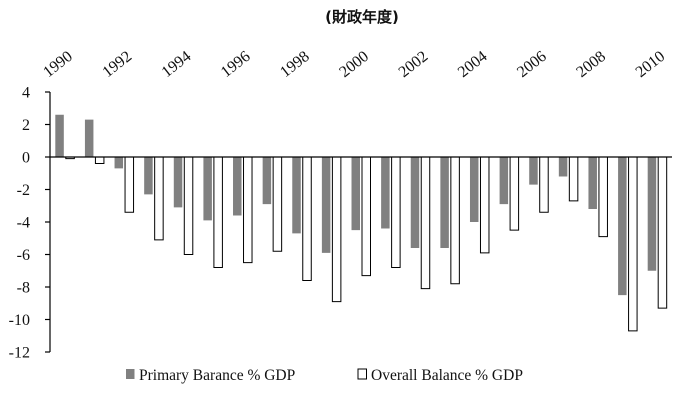 The image size is (683, 393). I want to click on y-tick-label: -4, so click(23, 223).